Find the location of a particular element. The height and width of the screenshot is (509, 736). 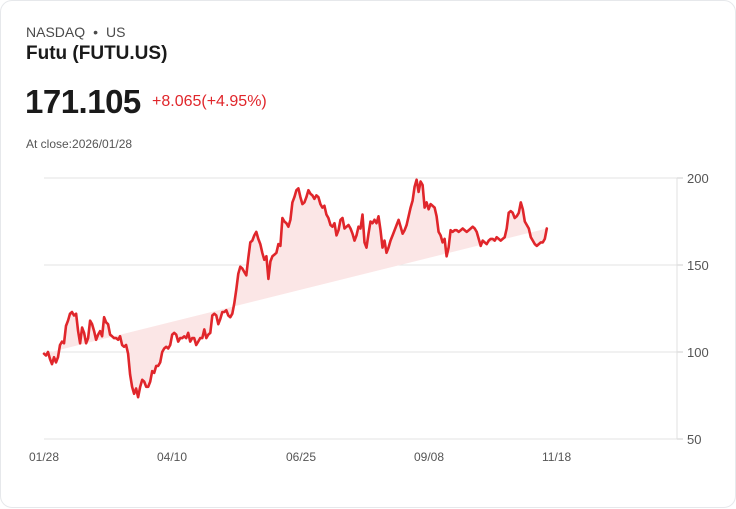

x-tick-label: 06/25 is located at coordinates (301, 457).